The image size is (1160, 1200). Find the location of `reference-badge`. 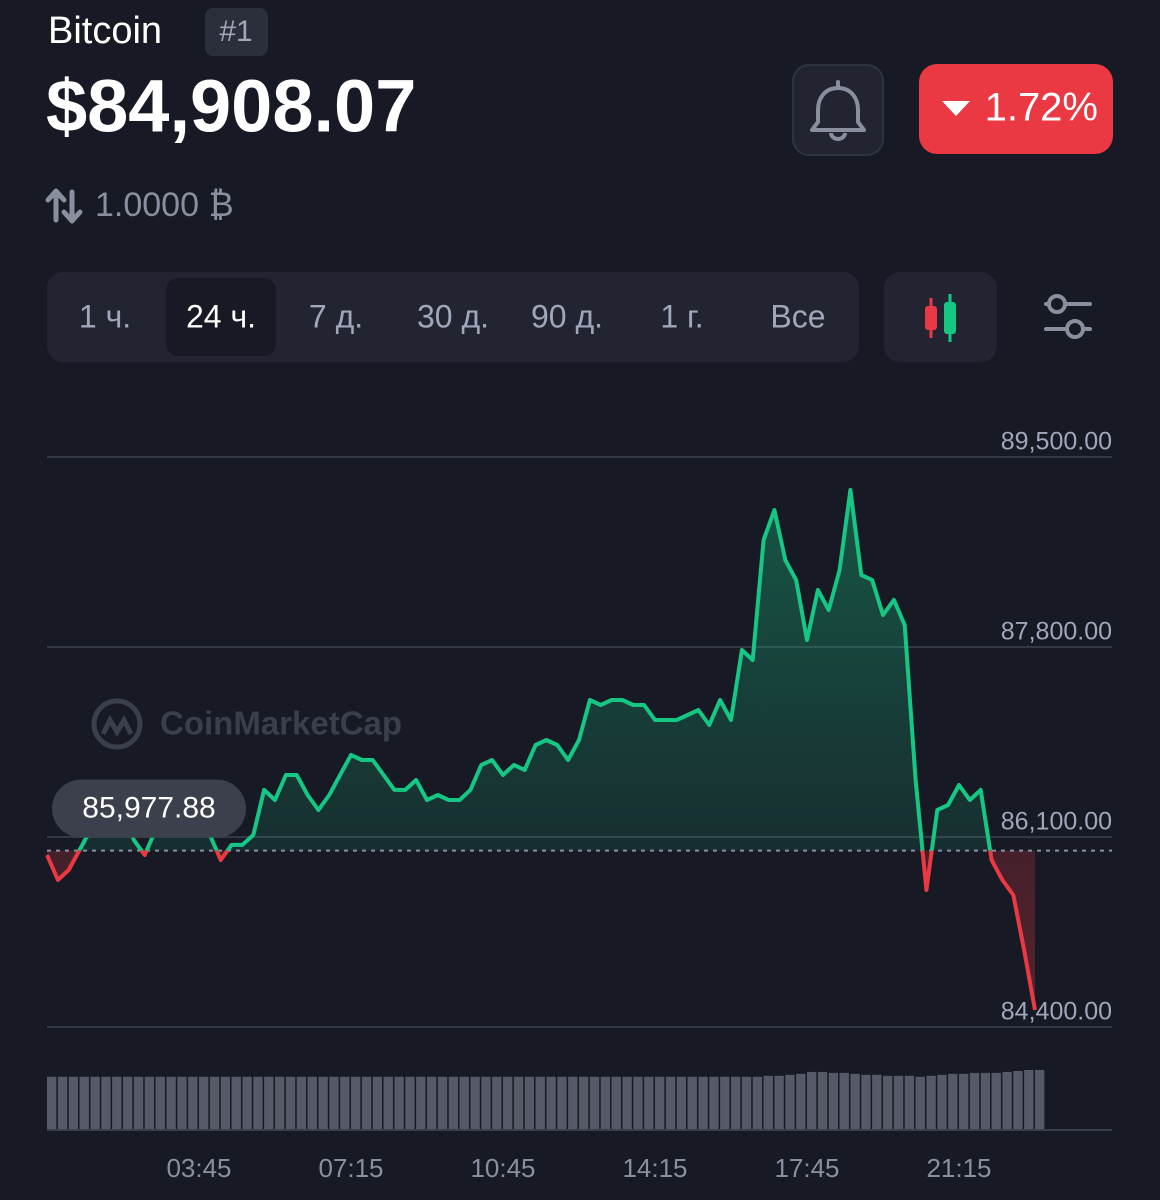

reference-badge is located at coordinates (149, 808).